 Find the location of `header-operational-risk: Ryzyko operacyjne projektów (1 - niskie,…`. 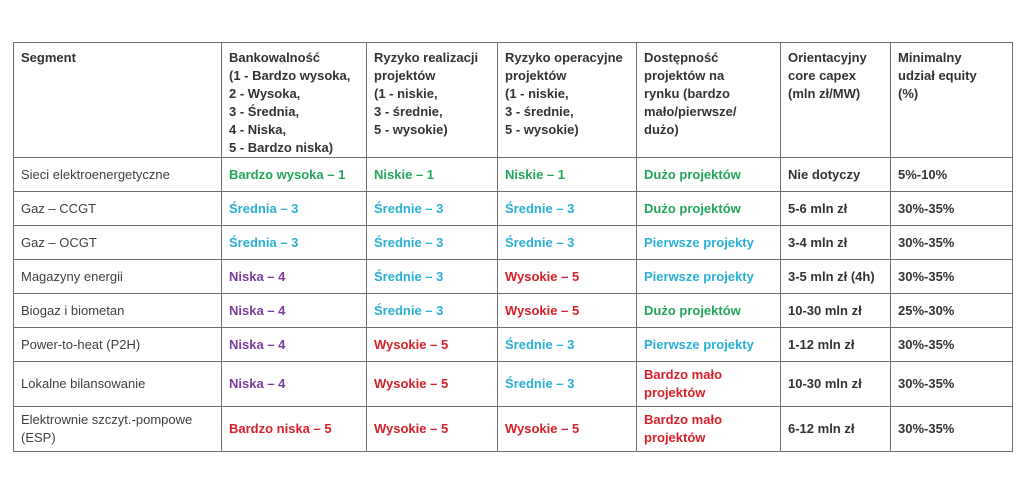

header-operational-risk: Ryzyko operacyjne projektów (1 - niskie,… is located at coordinates (567, 100).